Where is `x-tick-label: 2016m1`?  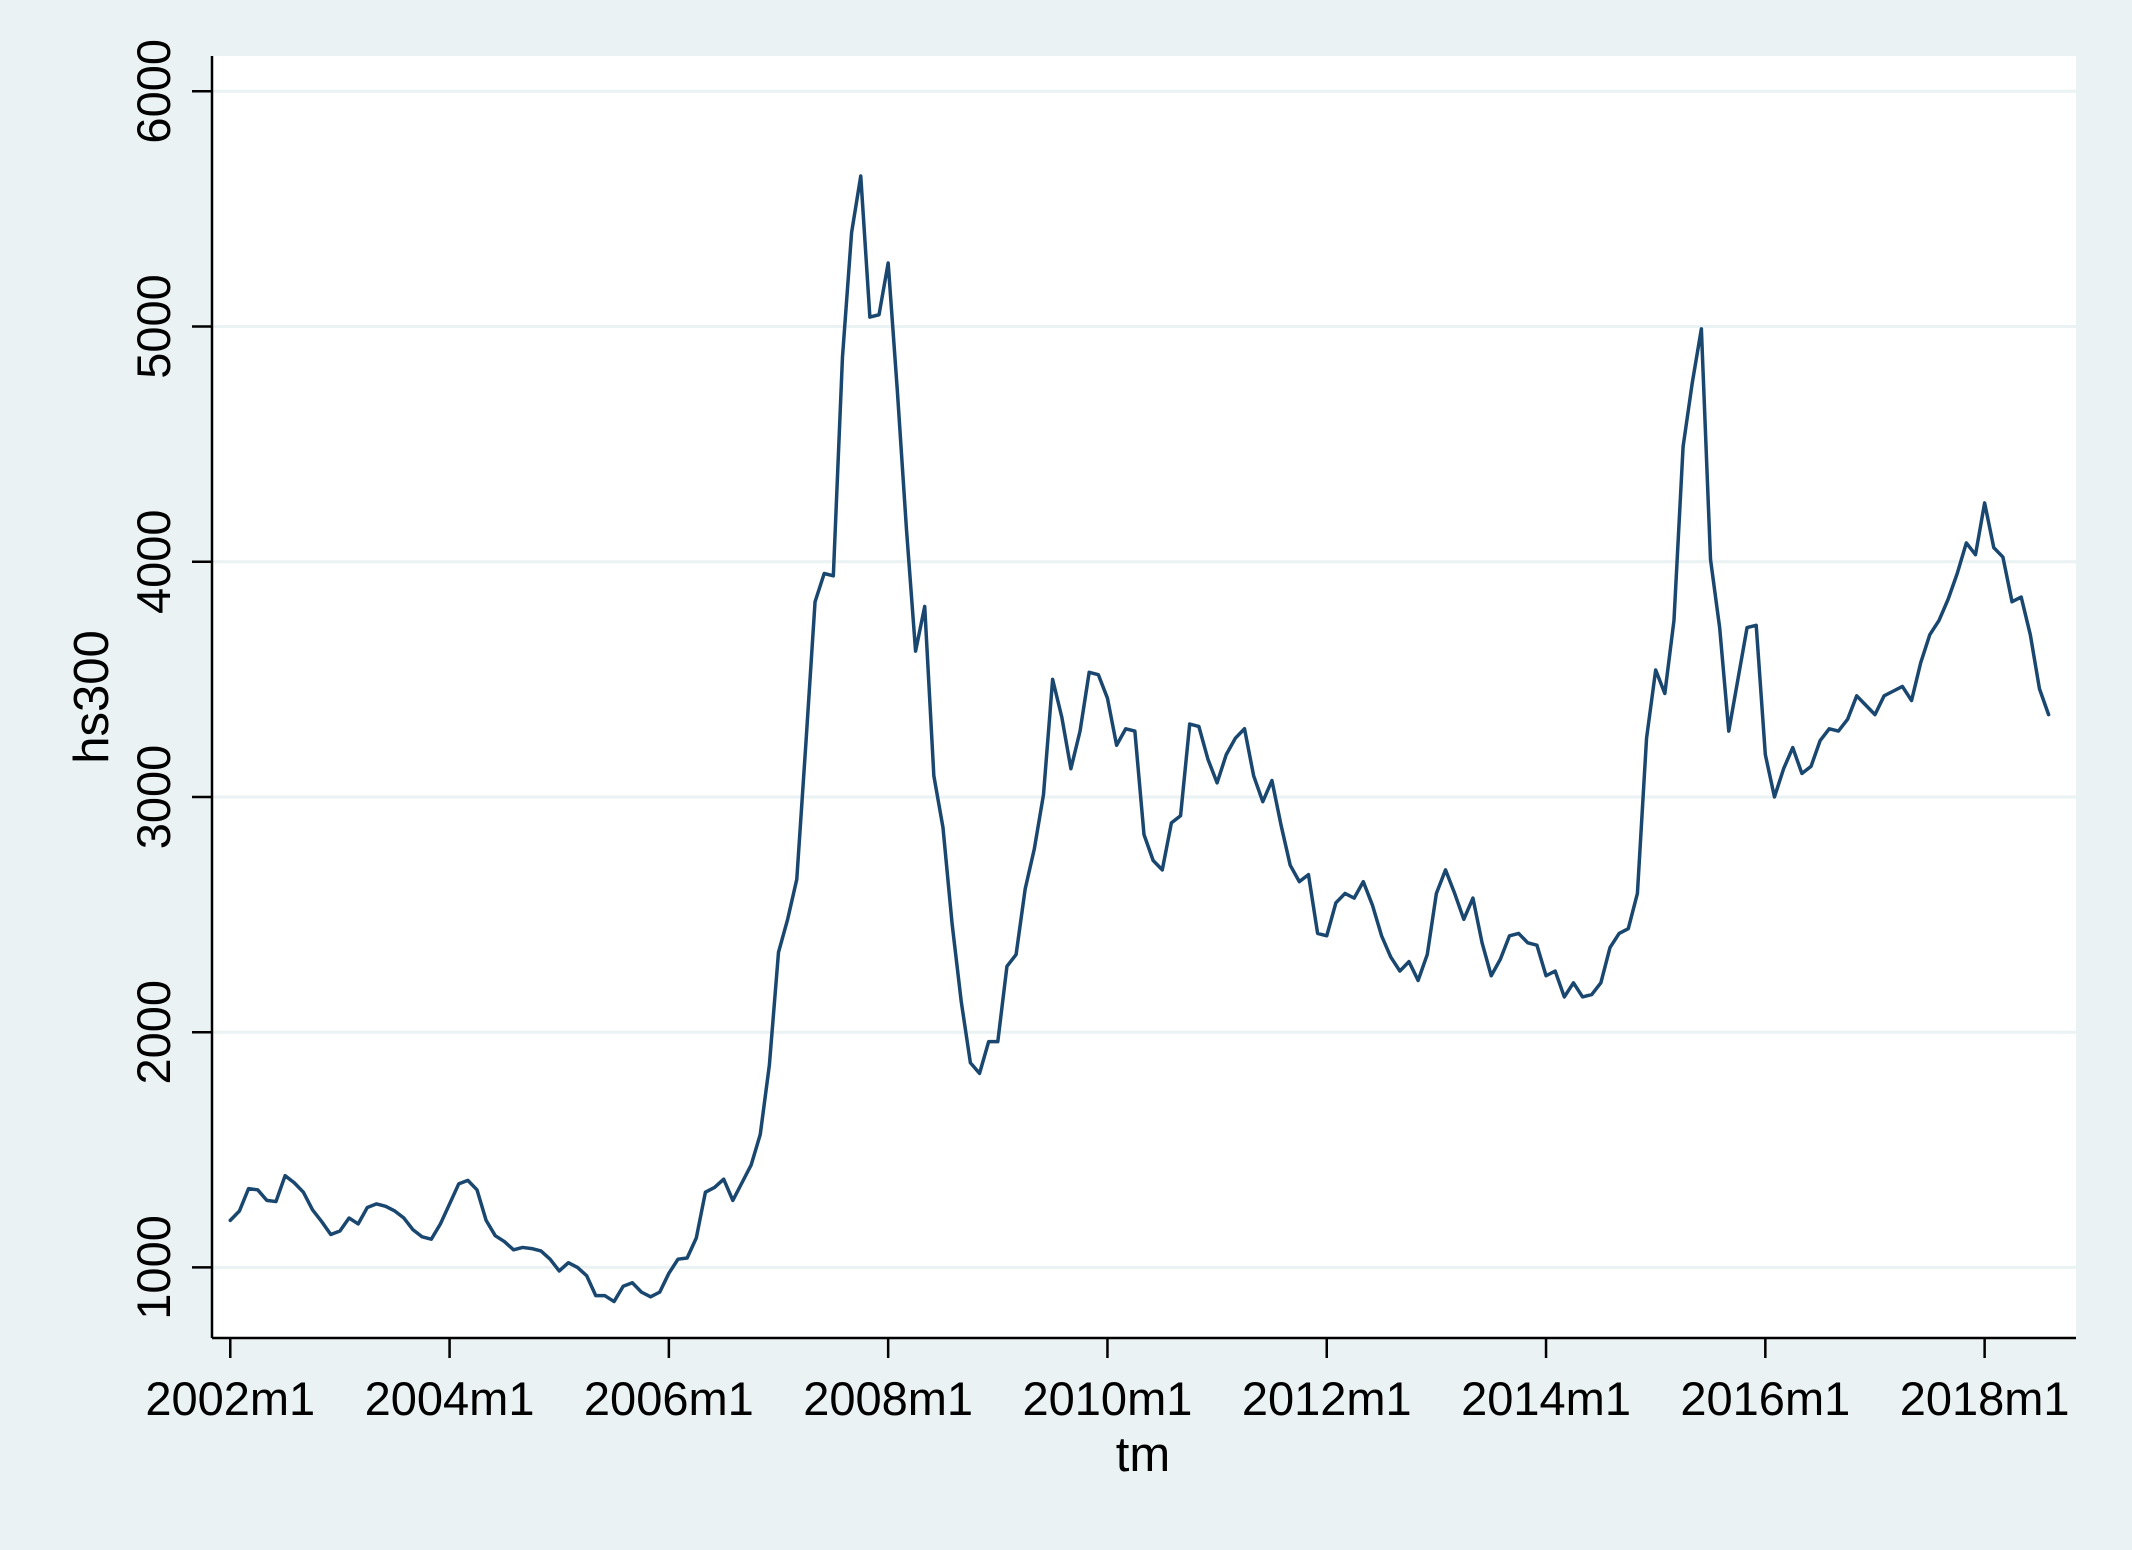 x-tick-label: 2016m1 is located at coordinates (1765, 1398).